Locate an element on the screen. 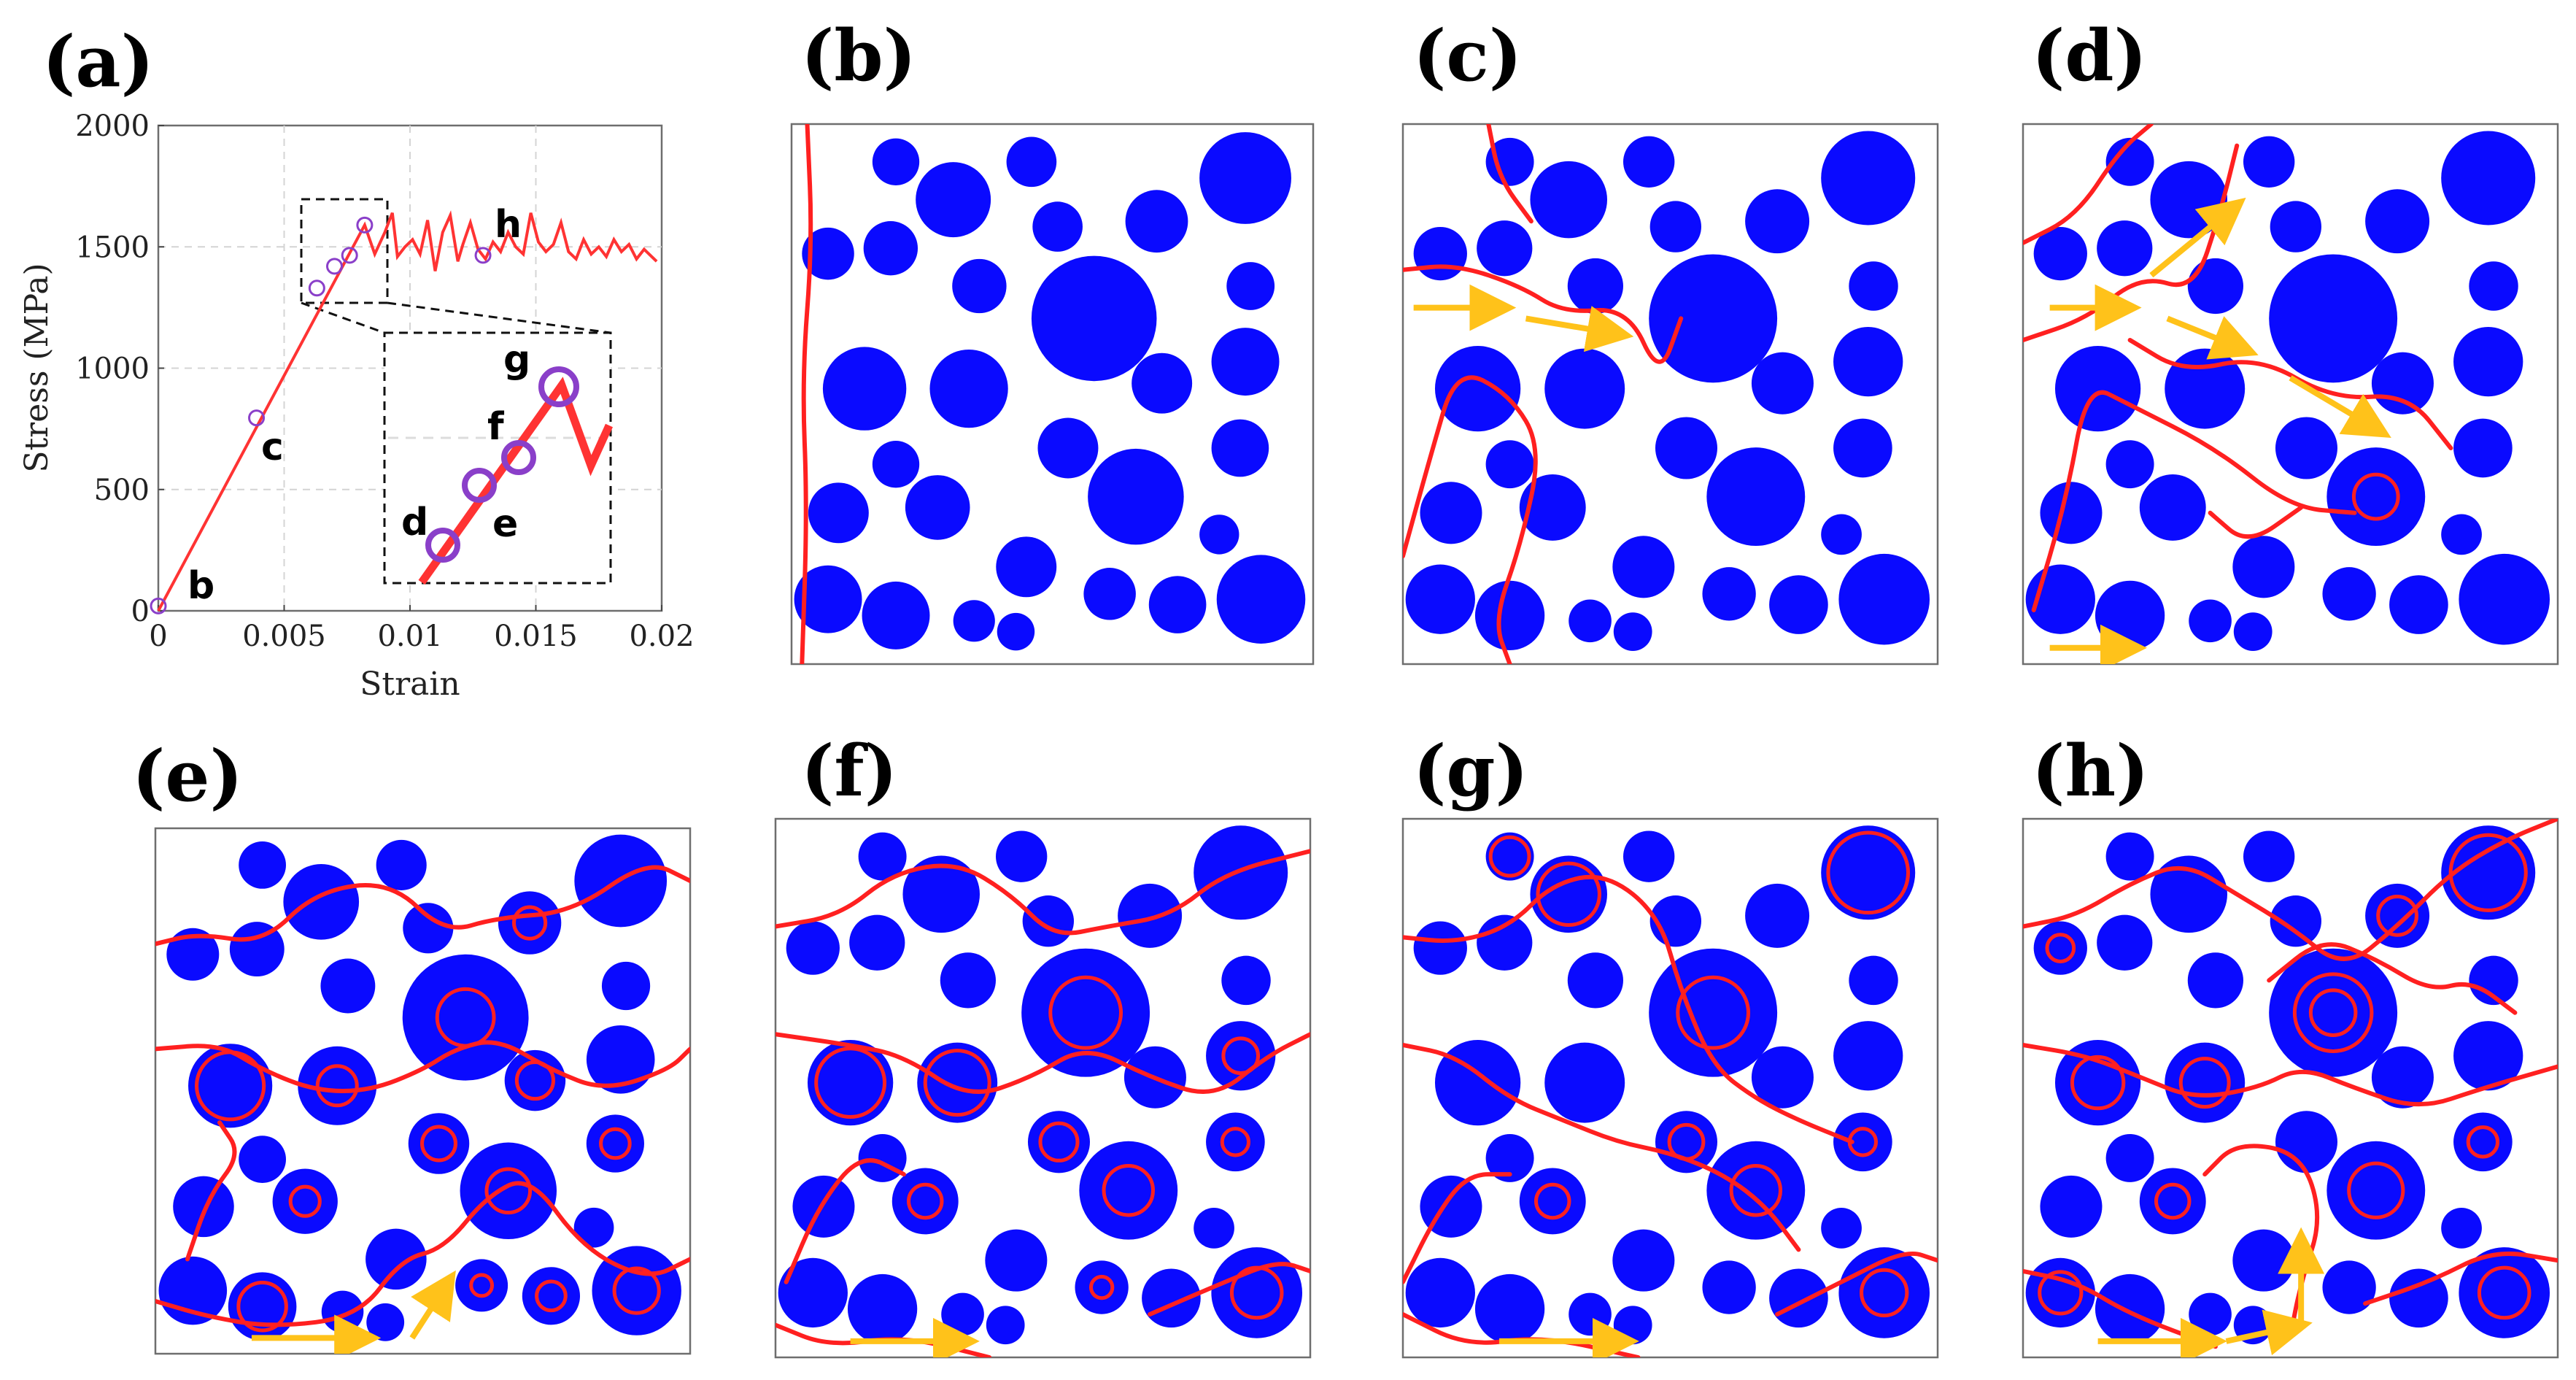 This screenshot has height=1380, width=2576. inset-marker-e is located at coordinates (479, 485).